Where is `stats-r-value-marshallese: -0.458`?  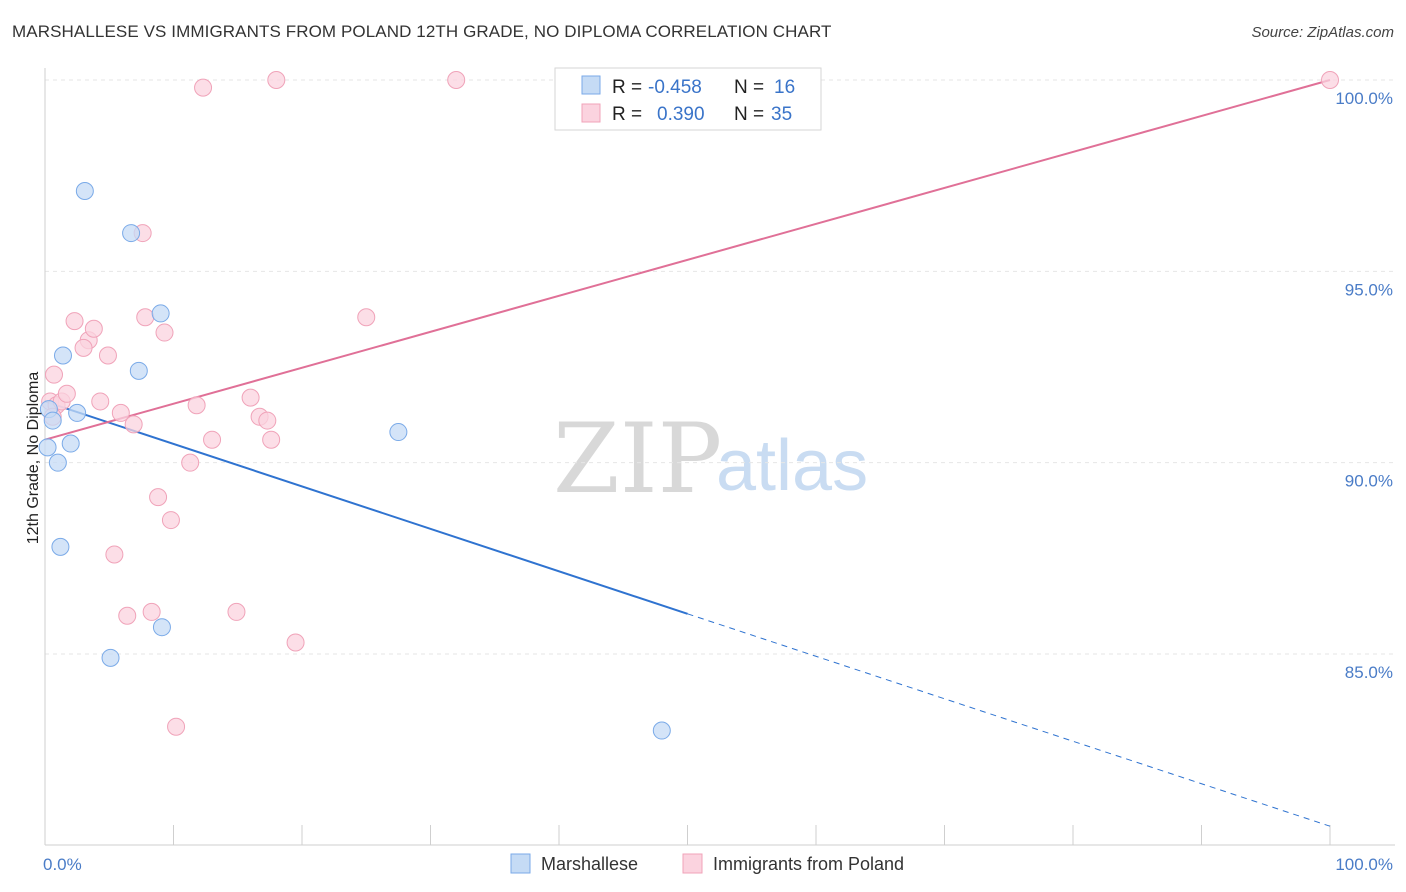
stats-r-value-marshallese: -0.458 is located at coordinates (675, 87).